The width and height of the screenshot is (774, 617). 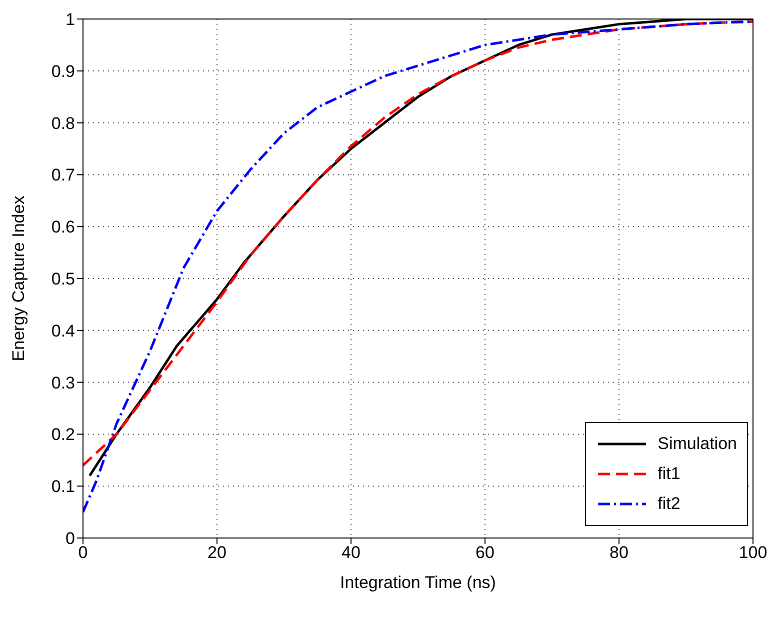 I want to click on x-tick-label: 20, so click(x=217, y=552).